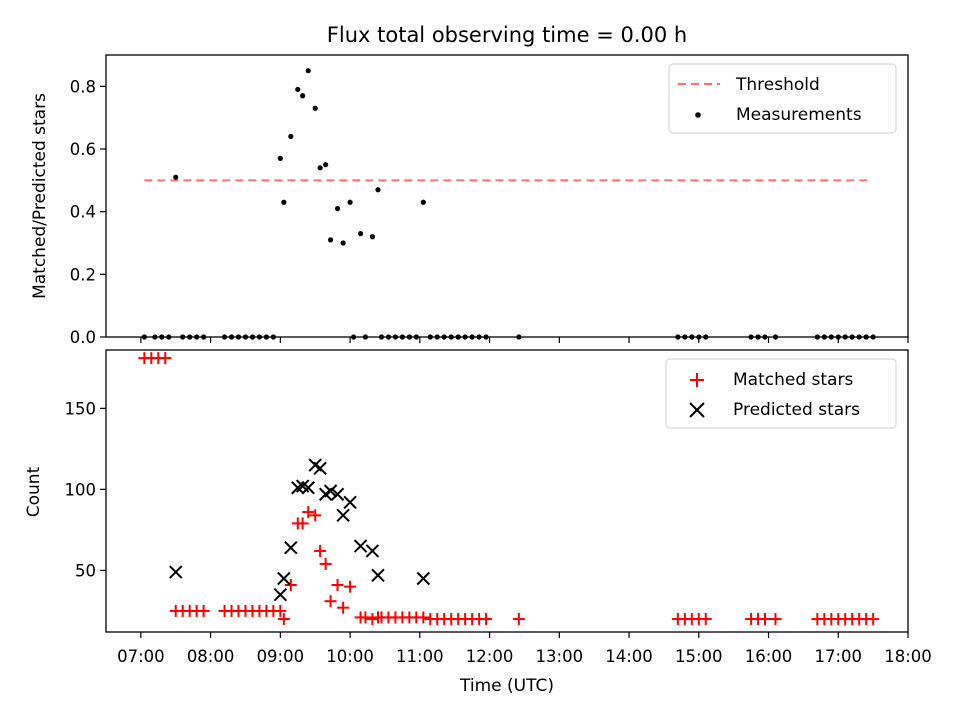 The image size is (960, 720). I want to click on count-y-tick-label: 50, so click(85, 570).